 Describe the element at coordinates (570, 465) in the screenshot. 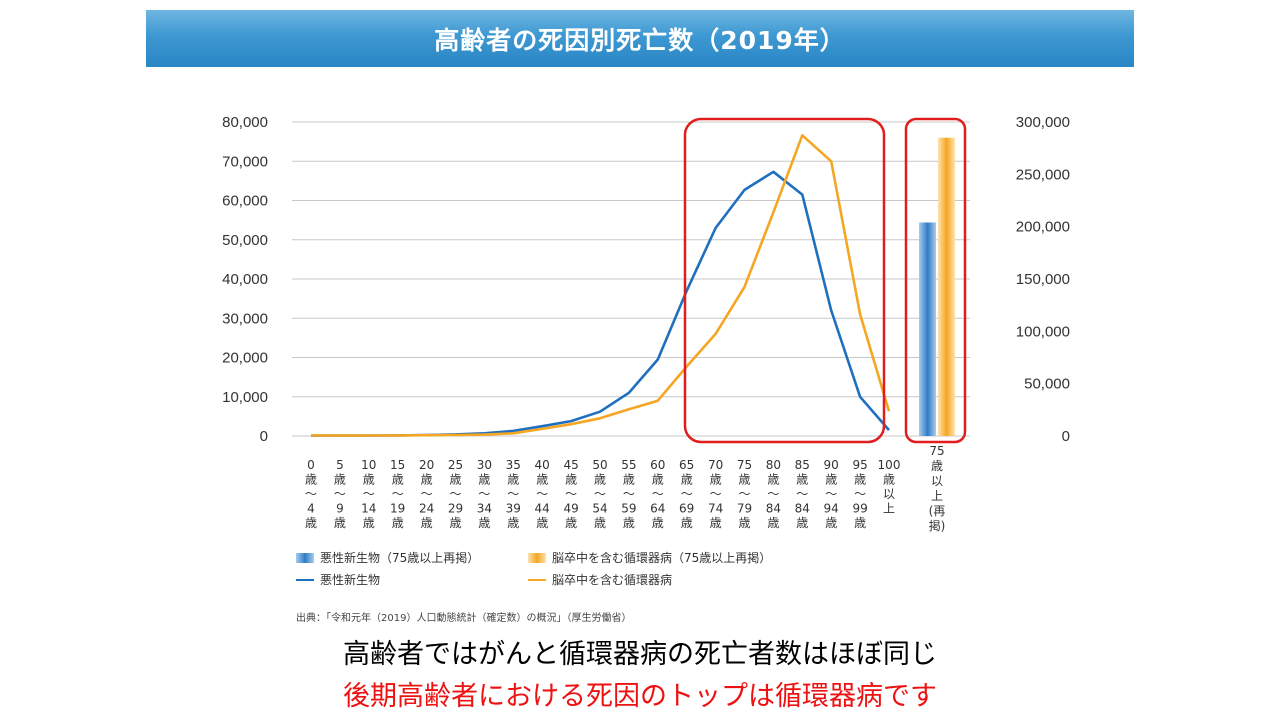

I see `x-tick-label-part: 45` at that location.